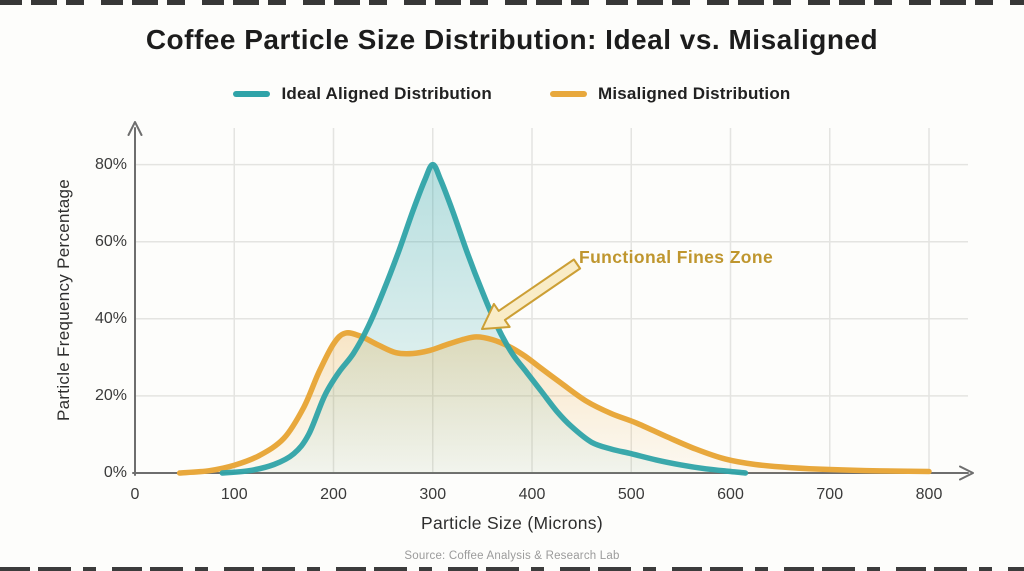 This screenshot has width=1024, height=571. Describe the element at coordinates (110, 395) in the screenshot. I see `y-tick-label: 20%` at that location.